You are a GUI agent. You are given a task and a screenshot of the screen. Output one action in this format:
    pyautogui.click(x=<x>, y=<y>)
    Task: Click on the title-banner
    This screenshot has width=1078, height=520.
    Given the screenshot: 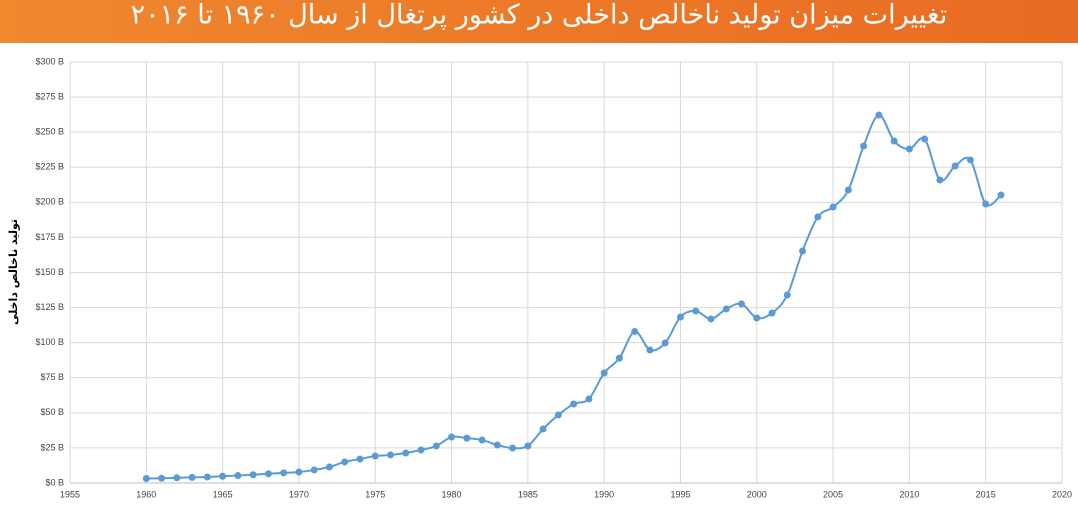 What is the action you would take?
    pyautogui.click(x=539, y=21)
    